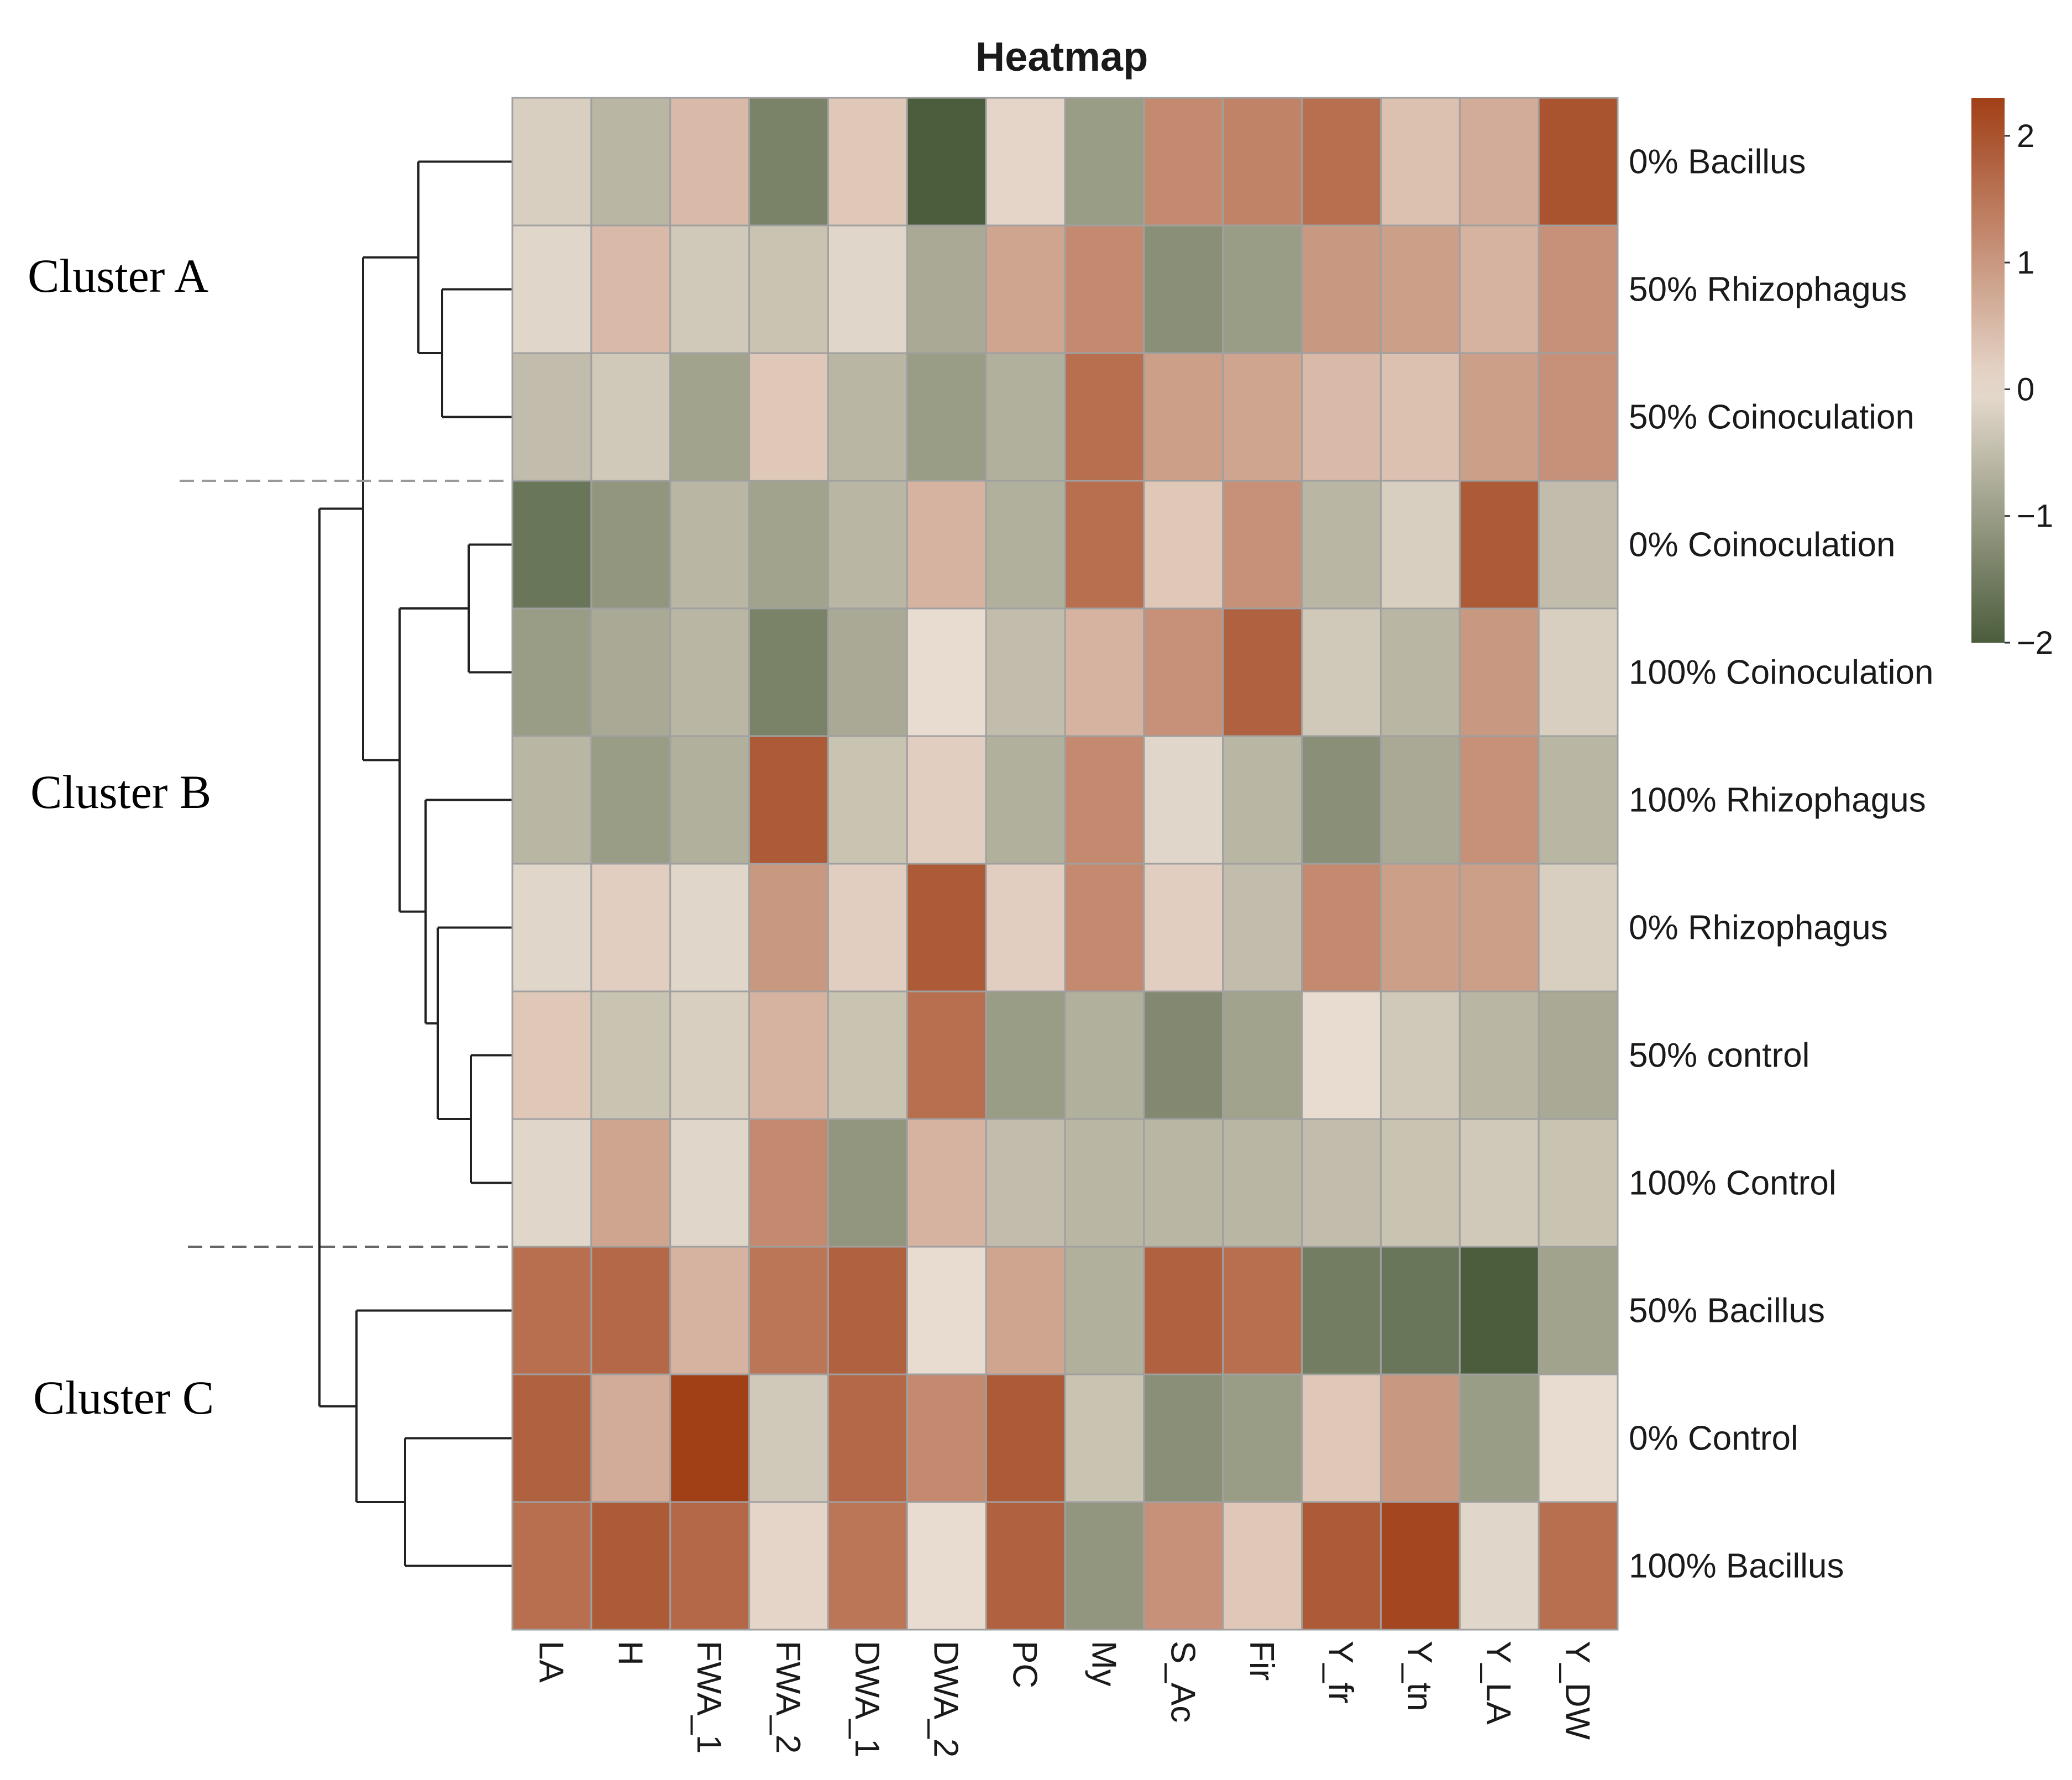 The height and width of the screenshot is (1780, 2072). Describe the element at coordinates (2025, 136) in the screenshot. I see `legend-tick-label: 2` at that location.